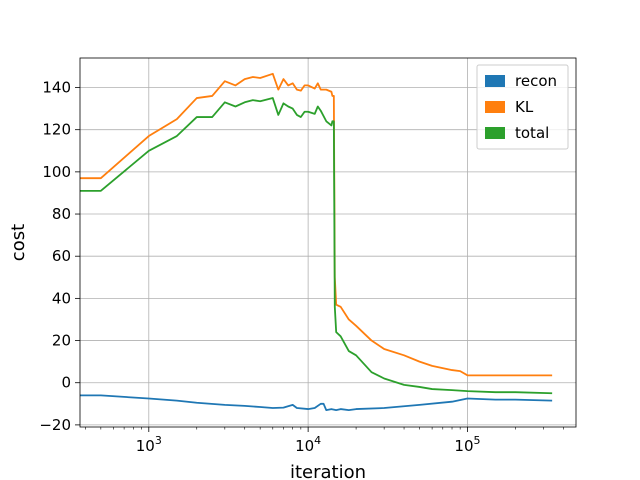 The width and height of the screenshot is (640, 480). I want to click on y-tick-labels: −20 0 20 40 60 80 100 120 140, so click(55, 256).